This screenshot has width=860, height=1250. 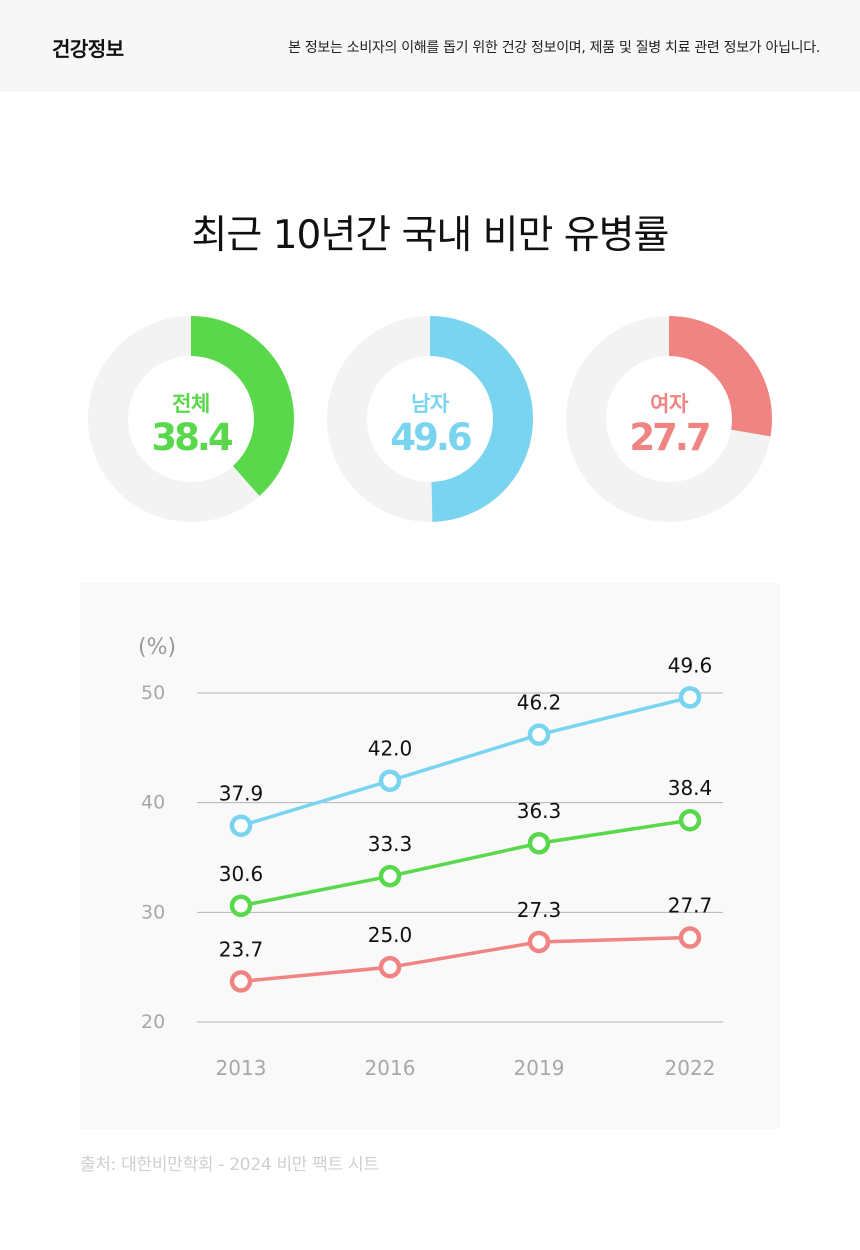 What do you see at coordinates (390, 844) in the screenshot?
I see `data-label: 33.3` at bounding box center [390, 844].